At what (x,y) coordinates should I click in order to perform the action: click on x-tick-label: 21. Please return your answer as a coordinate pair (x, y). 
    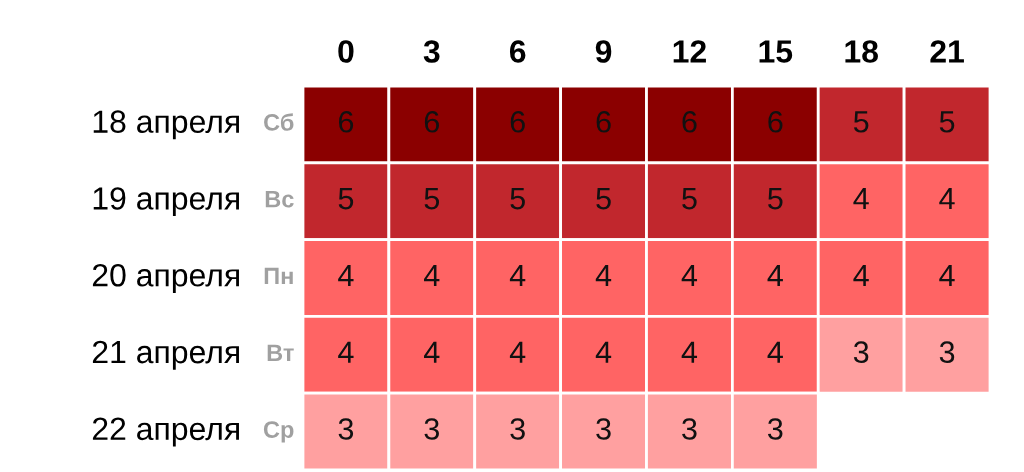
    Looking at the image, I should click on (947, 51).